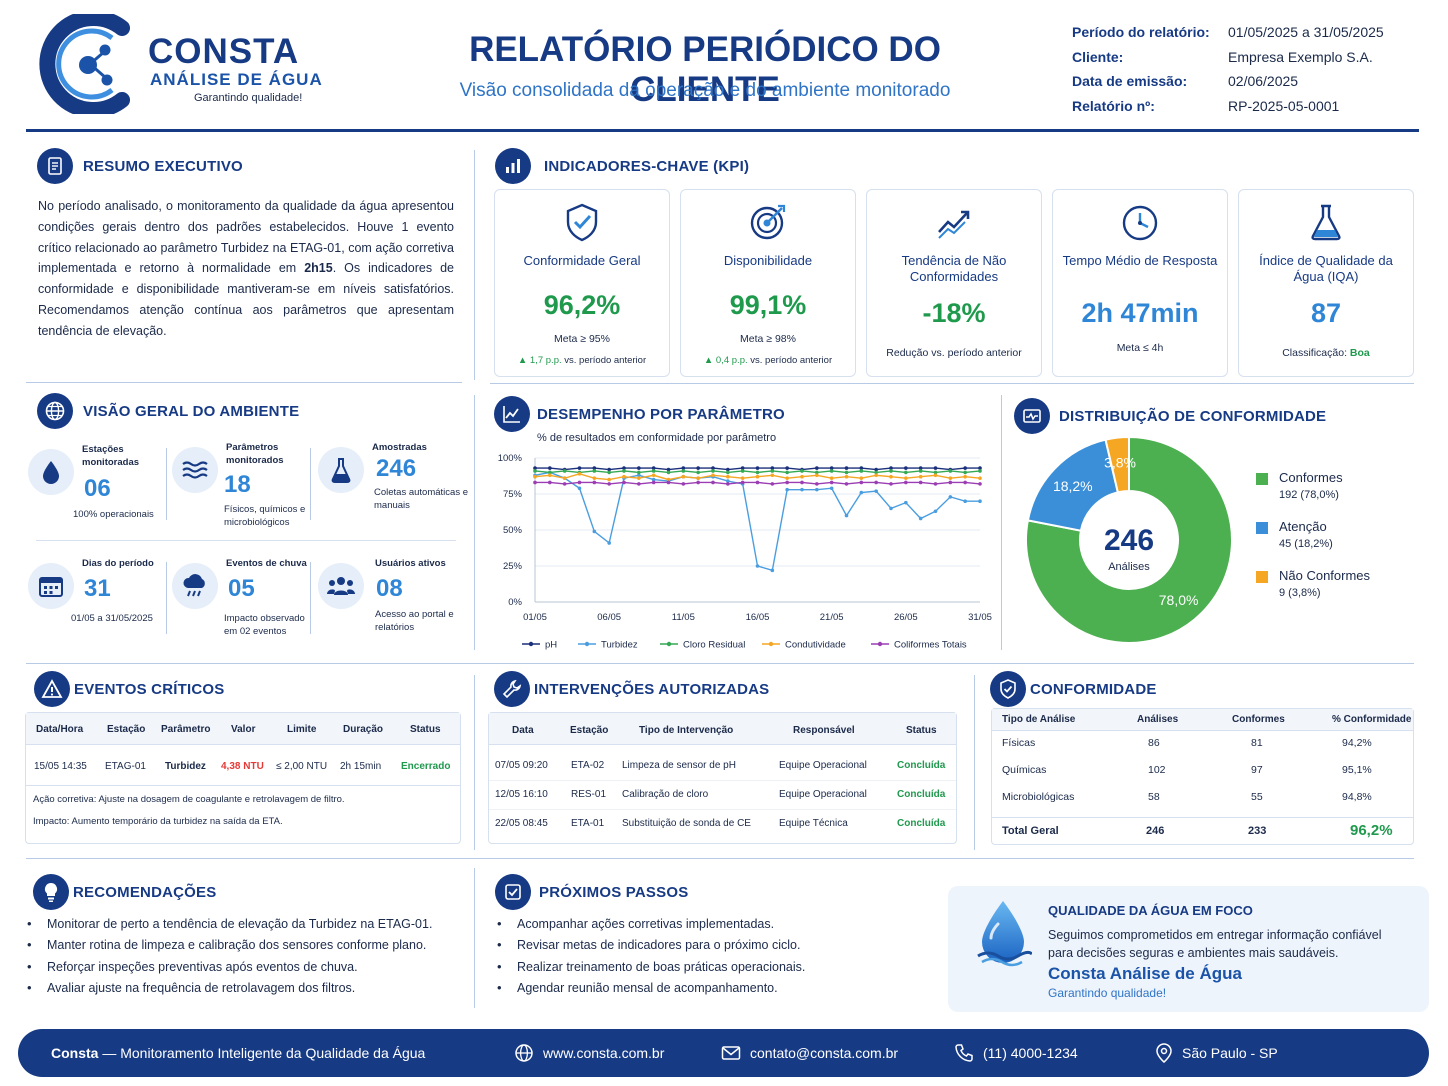  I want to click on x-tick-label: 01/05, so click(535, 617).